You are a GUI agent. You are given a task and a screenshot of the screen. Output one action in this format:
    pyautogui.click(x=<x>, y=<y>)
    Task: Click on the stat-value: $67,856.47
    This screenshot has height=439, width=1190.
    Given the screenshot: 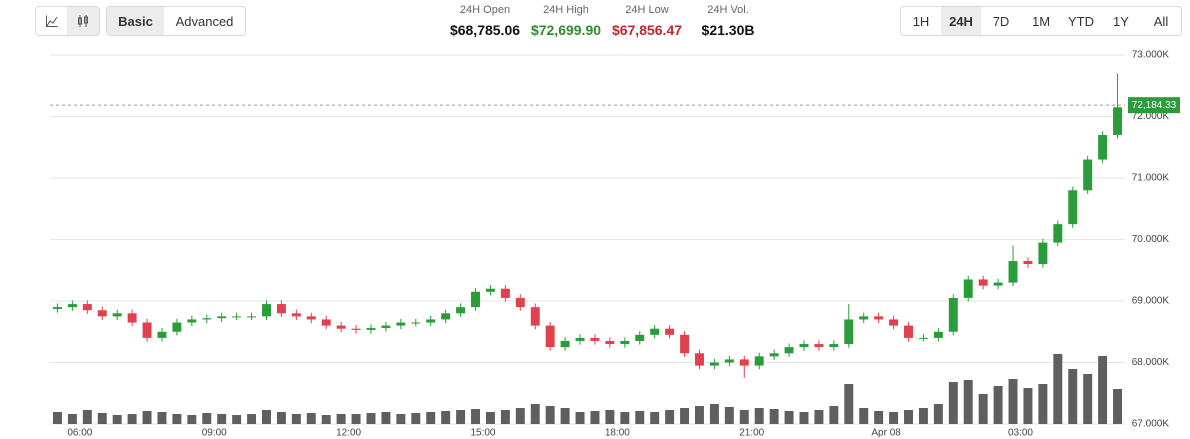 What is the action you would take?
    pyautogui.click(x=647, y=30)
    